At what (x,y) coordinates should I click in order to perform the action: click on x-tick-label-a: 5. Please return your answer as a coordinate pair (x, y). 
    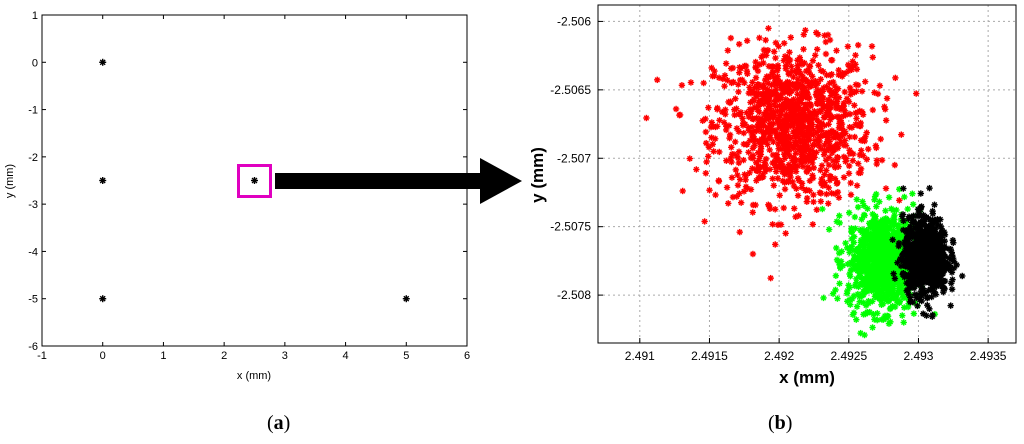
    Looking at the image, I should click on (406, 356).